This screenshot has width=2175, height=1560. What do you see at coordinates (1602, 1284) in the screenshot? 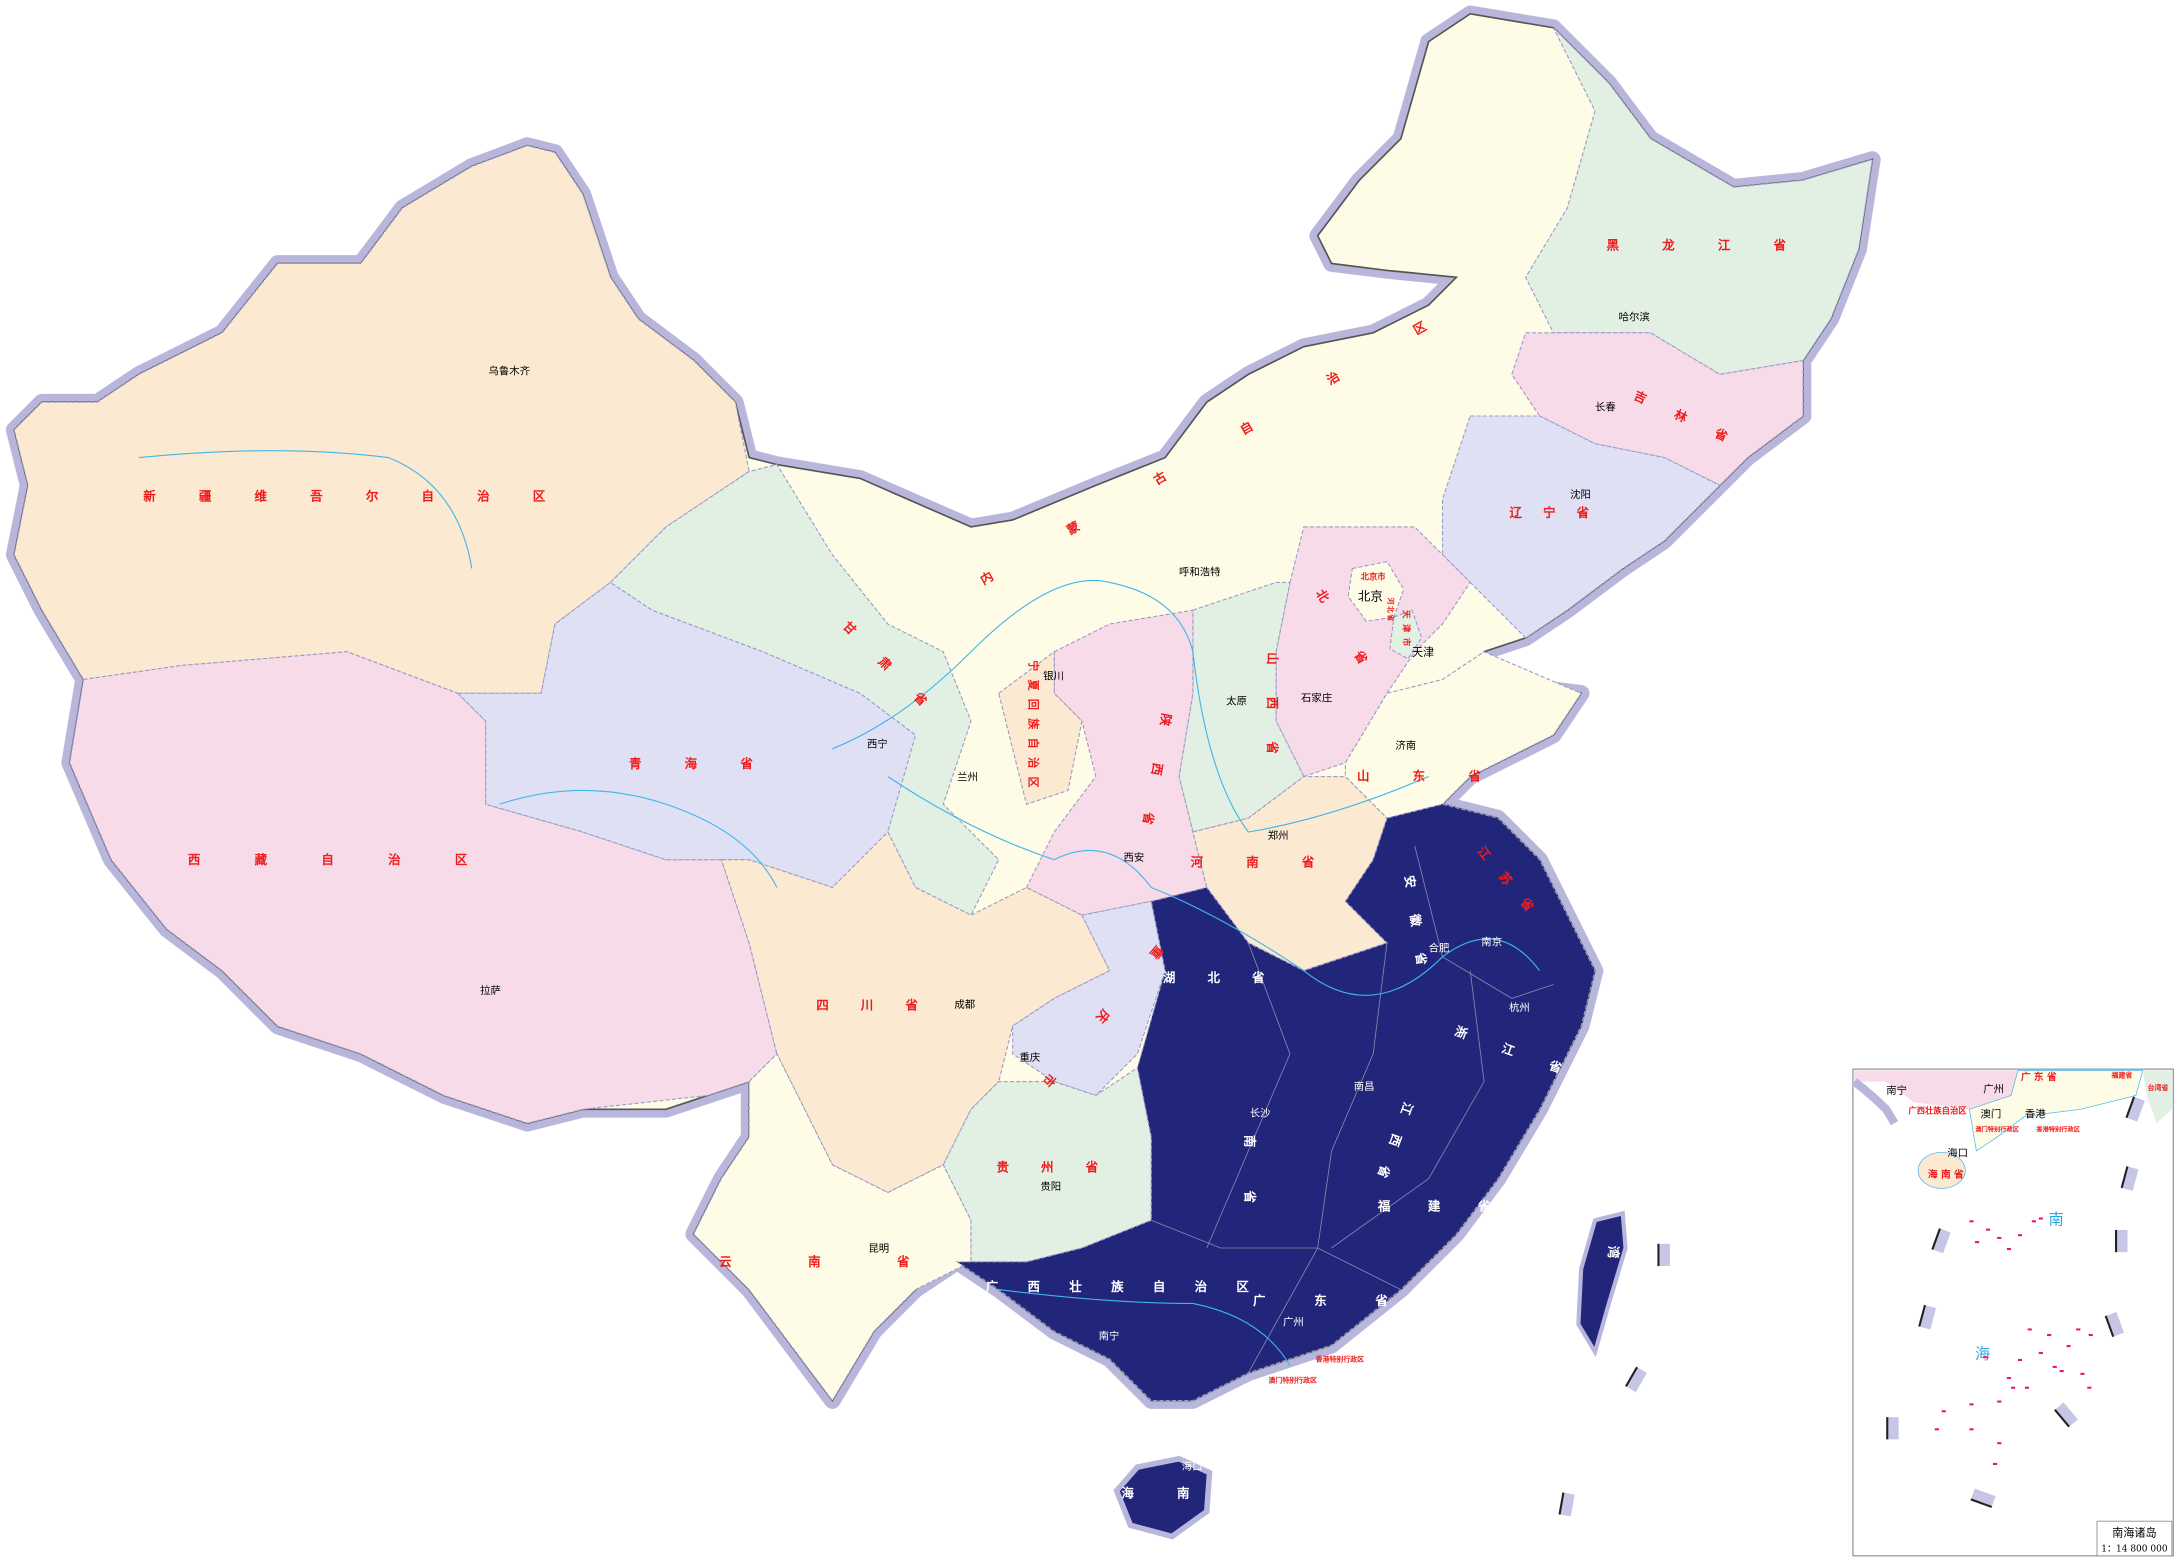
I see `province-taiwan` at bounding box center [1602, 1284].